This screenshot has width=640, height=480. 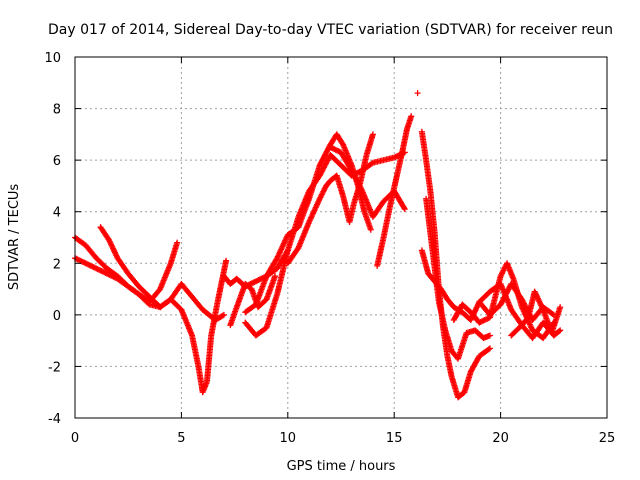 What do you see at coordinates (54, 419) in the screenshot?
I see `y-tick-label: -4` at bounding box center [54, 419].